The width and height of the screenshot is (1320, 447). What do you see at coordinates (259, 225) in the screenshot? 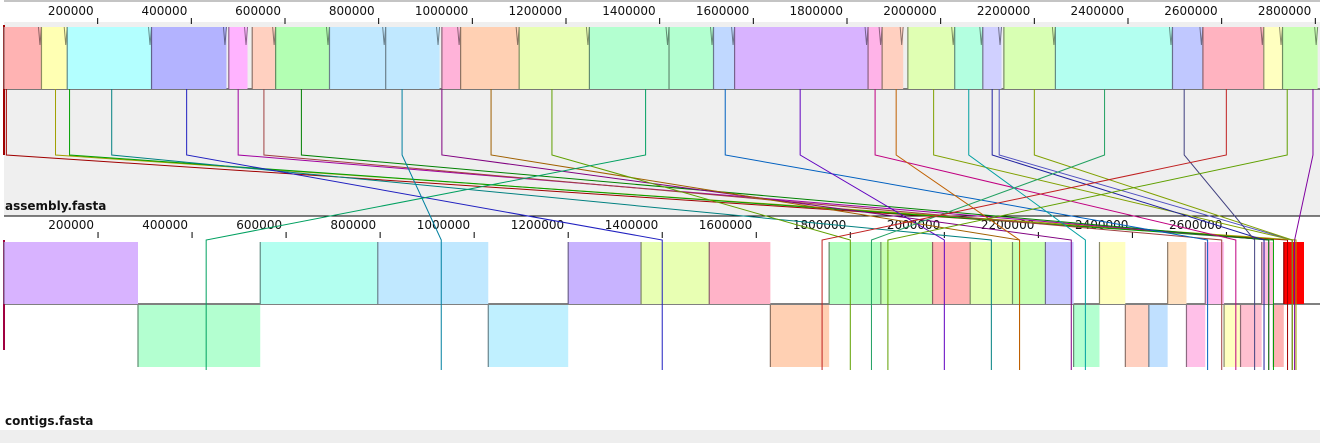
I see `ruler-tick-label: 600000` at bounding box center [259, 225].